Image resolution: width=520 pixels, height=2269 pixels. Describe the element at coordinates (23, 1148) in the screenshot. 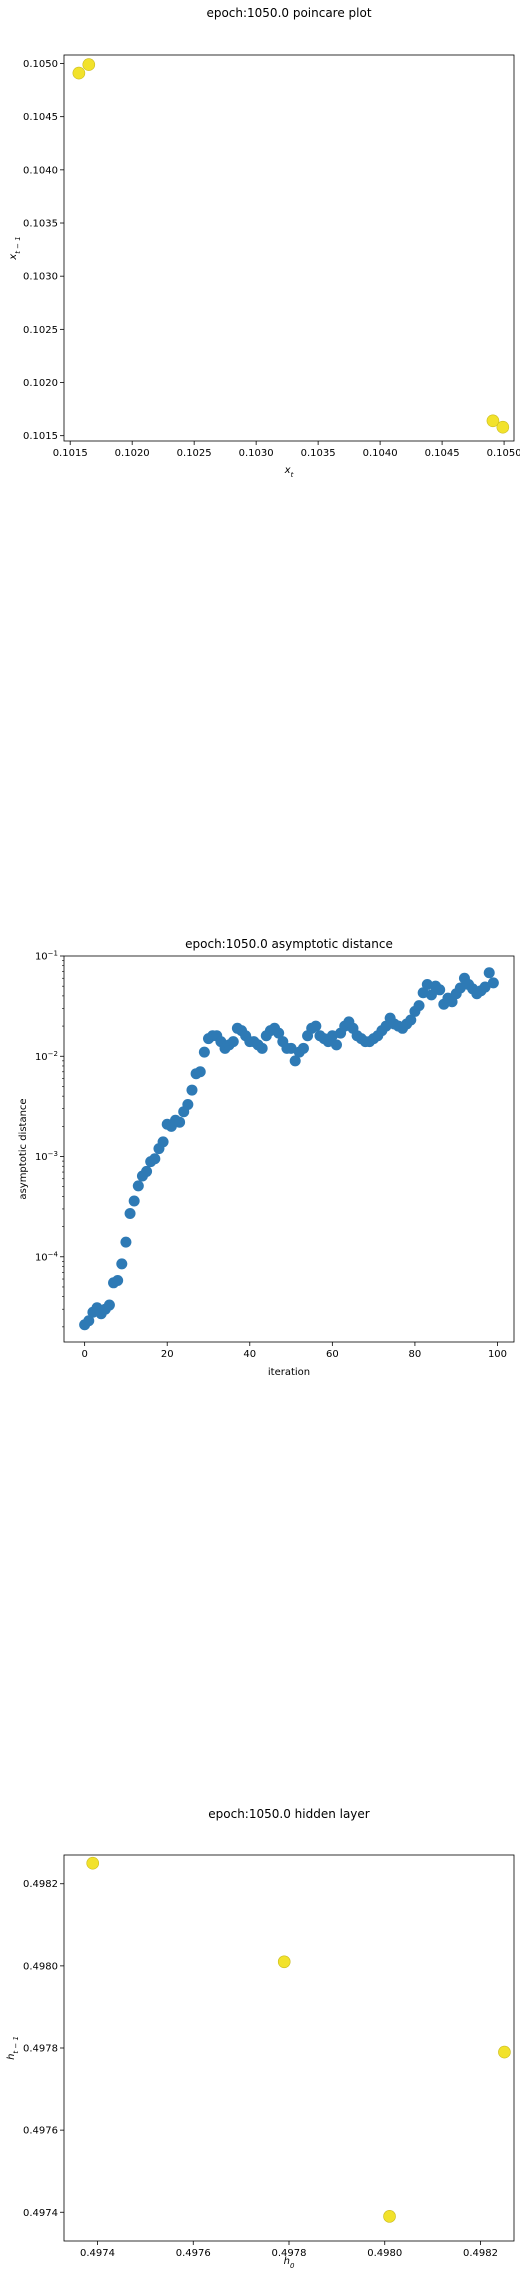

I see `y-axis-label: asymptotic distance` at that location.